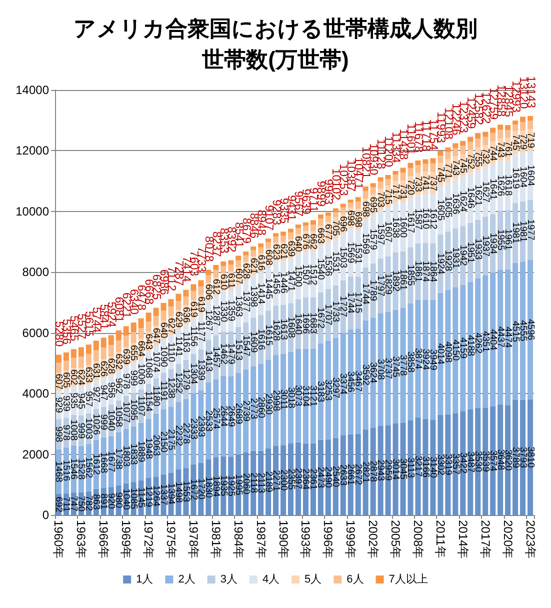 This screenshot has height=608, width=551. Describe the element at coordinates (36, 333) in the screenshot. I see `y-tick-label: 6000` at that location.